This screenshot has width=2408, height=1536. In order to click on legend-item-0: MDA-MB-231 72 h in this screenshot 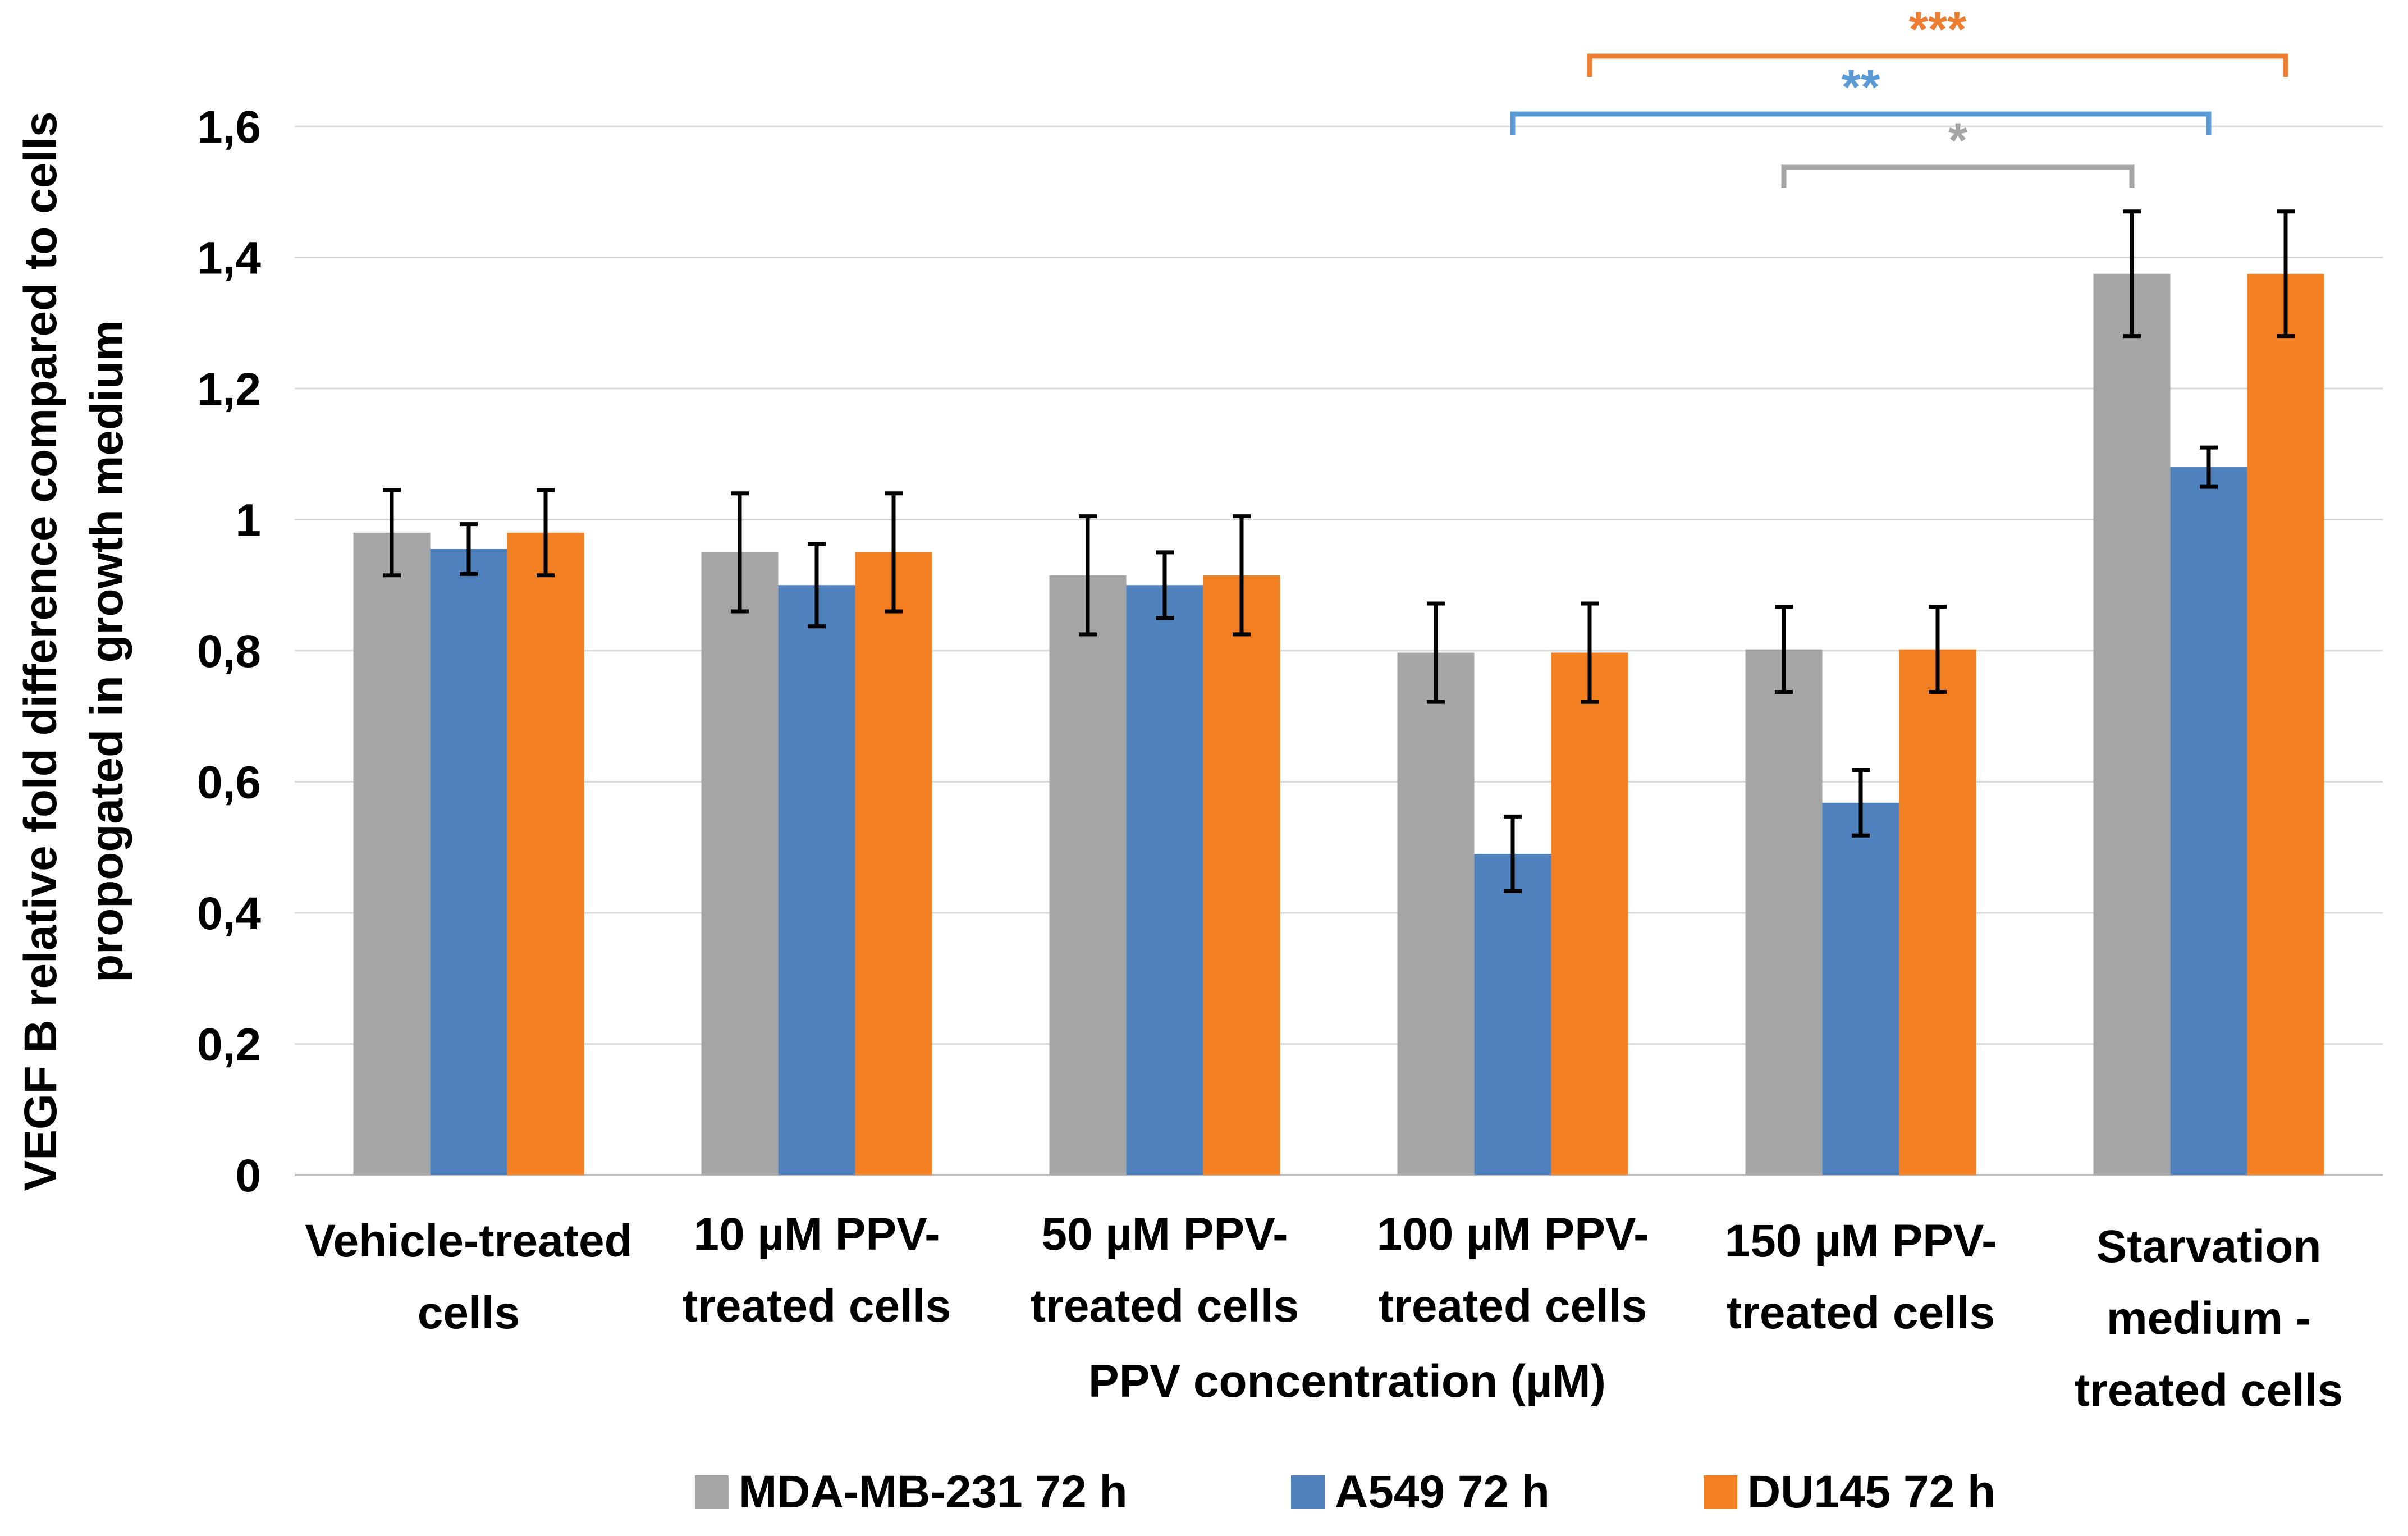, I will do `click(911, 1491)`.